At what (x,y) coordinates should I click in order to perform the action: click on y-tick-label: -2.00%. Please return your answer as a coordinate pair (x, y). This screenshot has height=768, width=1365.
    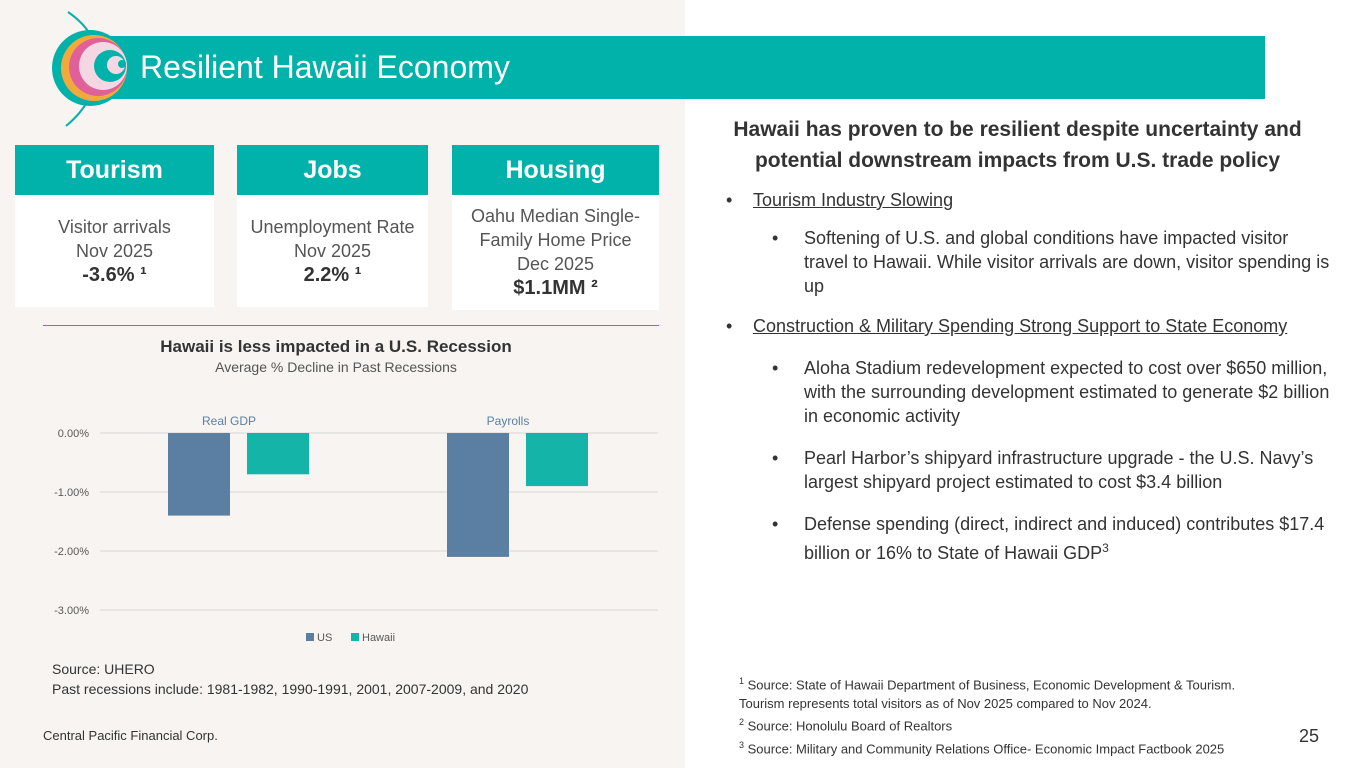
    Looking at the image, I should click on (71, 552).